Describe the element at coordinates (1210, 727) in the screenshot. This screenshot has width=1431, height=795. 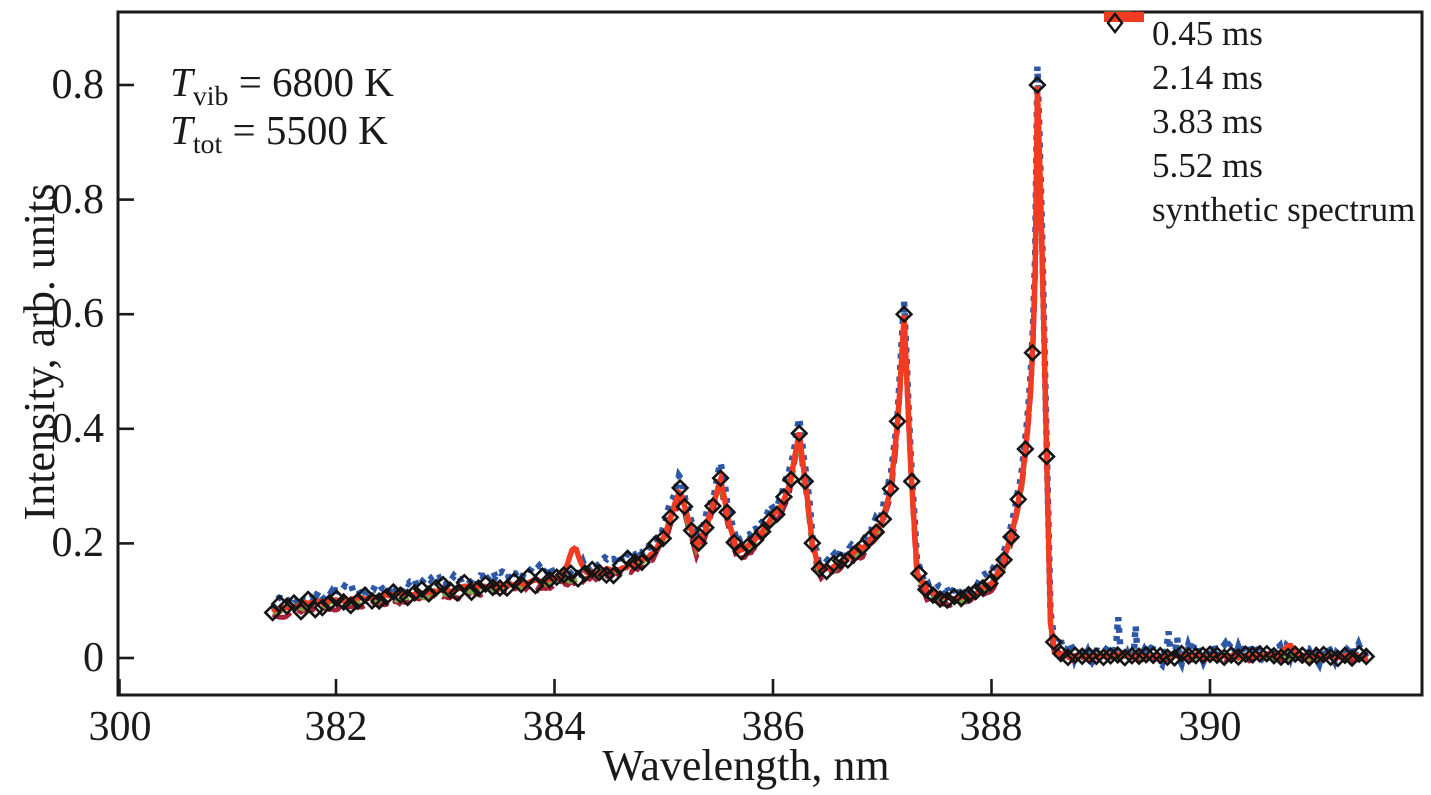
I see `x-tick-label: 390` at that location.